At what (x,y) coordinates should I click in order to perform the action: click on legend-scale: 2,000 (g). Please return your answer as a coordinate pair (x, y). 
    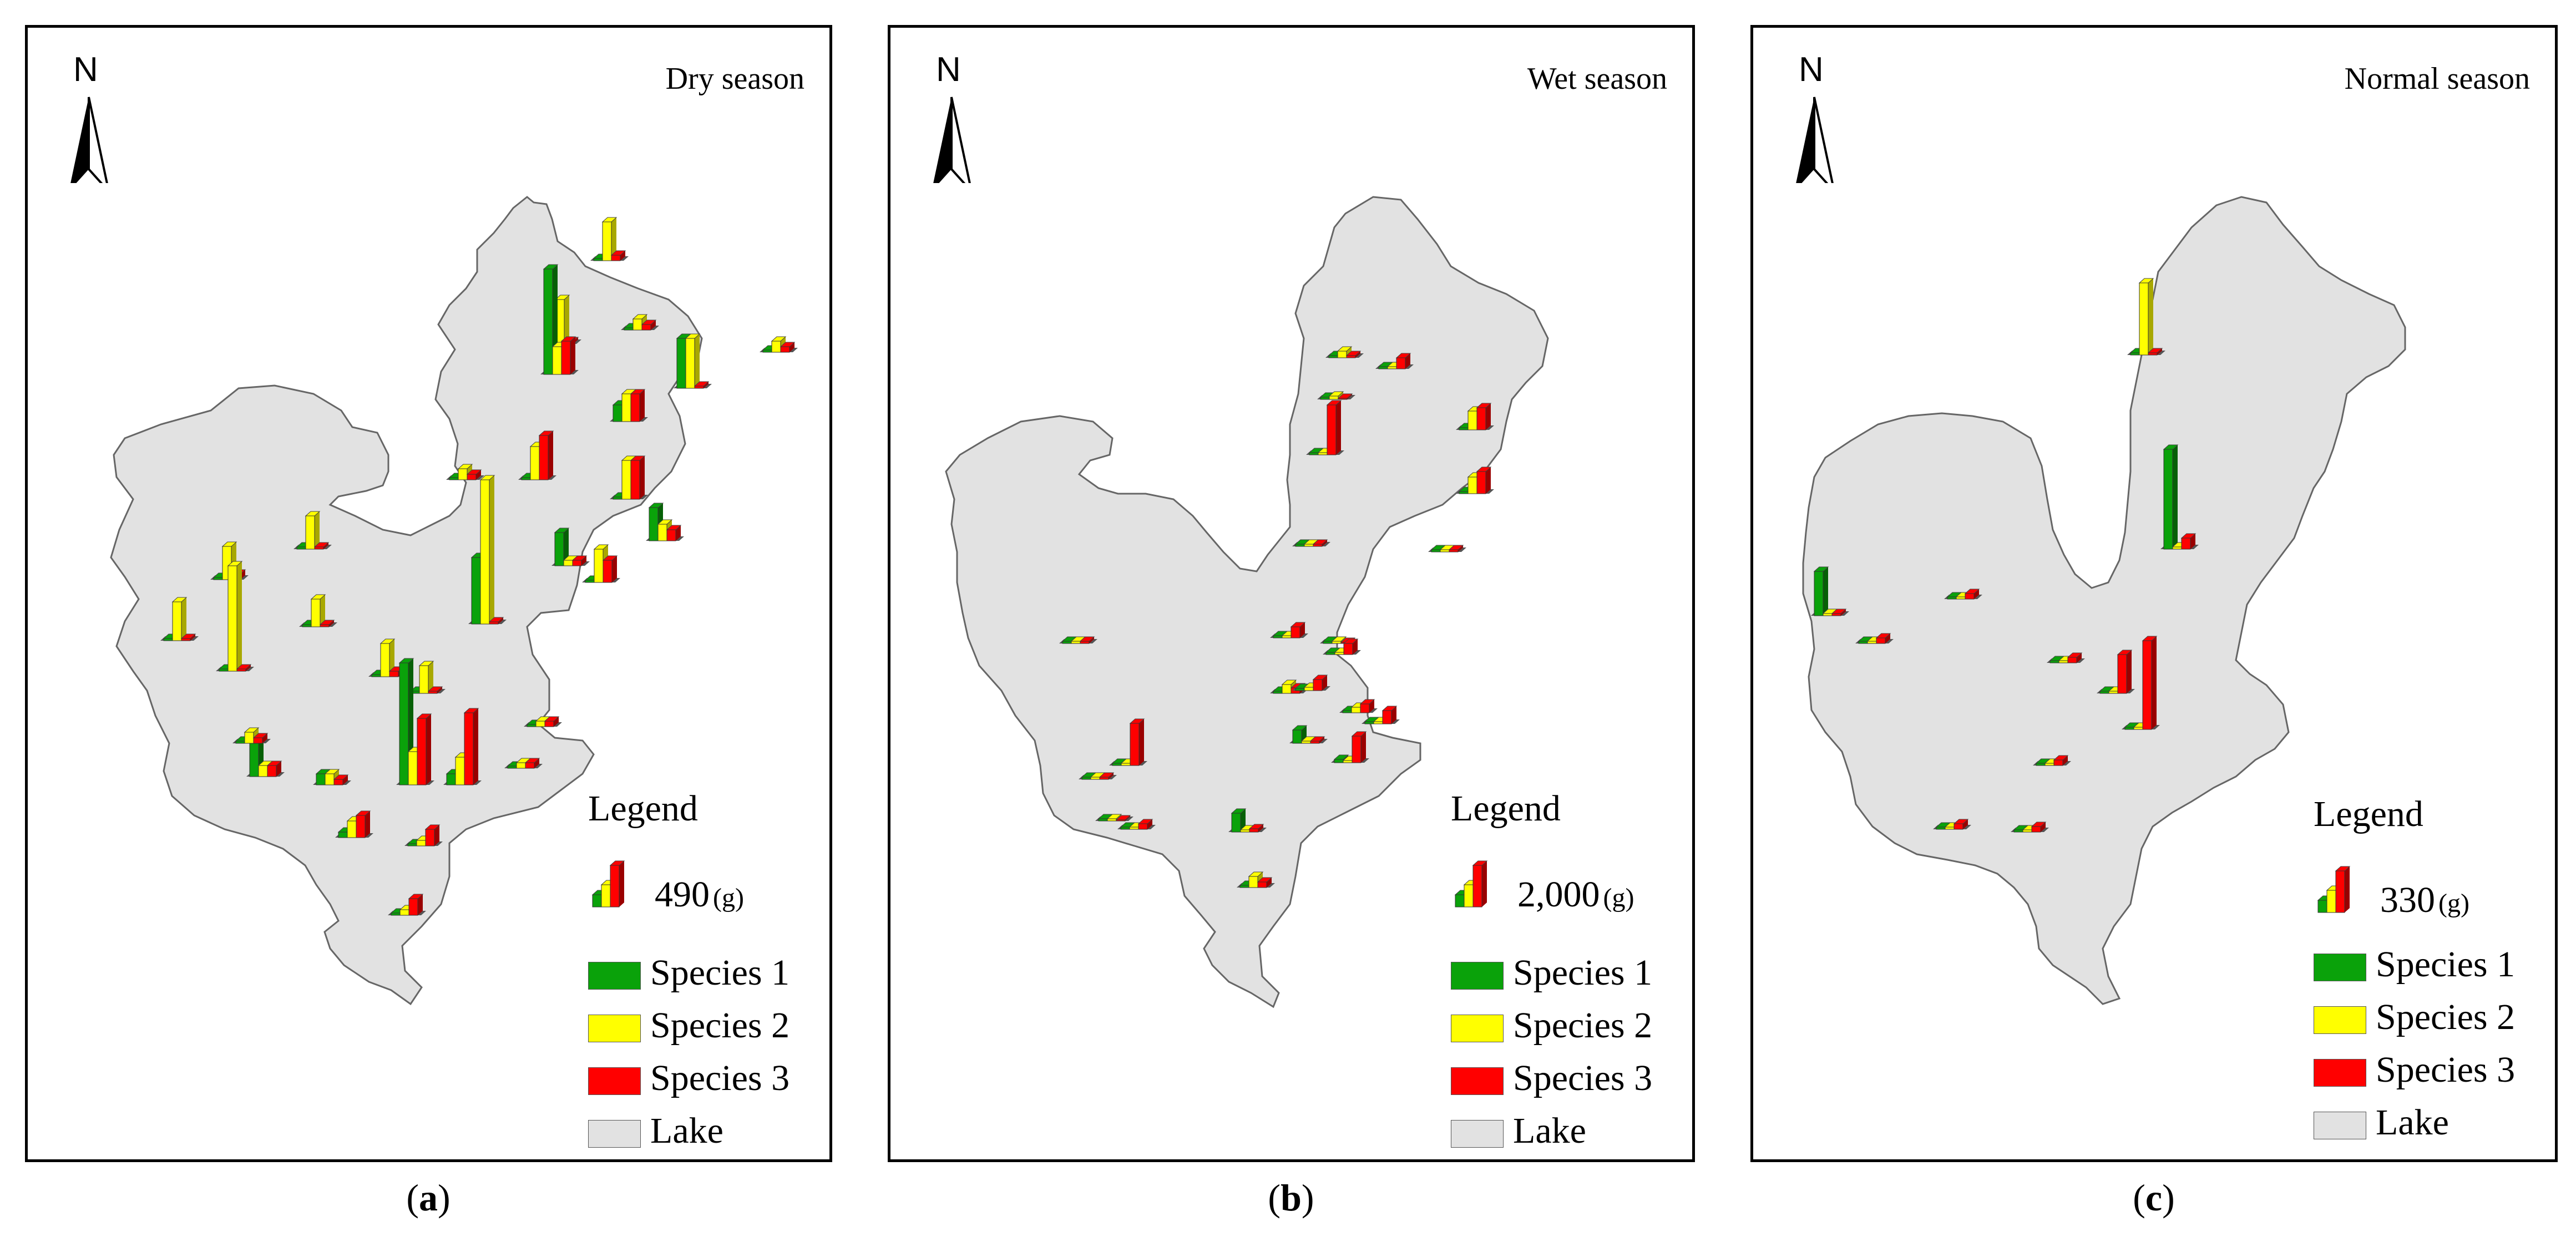
    Looking at the image, I should click on (1571, 878).